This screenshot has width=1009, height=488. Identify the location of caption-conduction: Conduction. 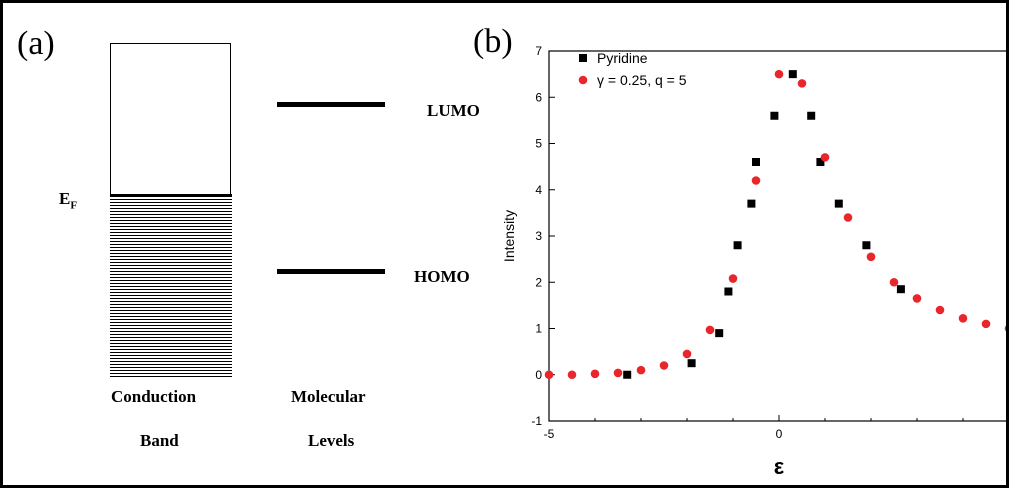
(154, 396).